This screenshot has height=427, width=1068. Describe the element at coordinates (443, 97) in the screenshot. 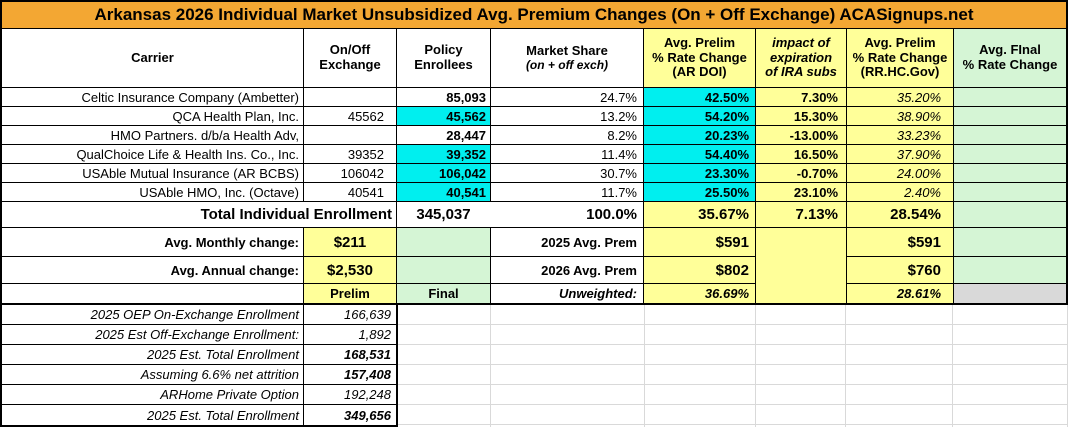

I see `enrollees-cell: 85,093` at that location.